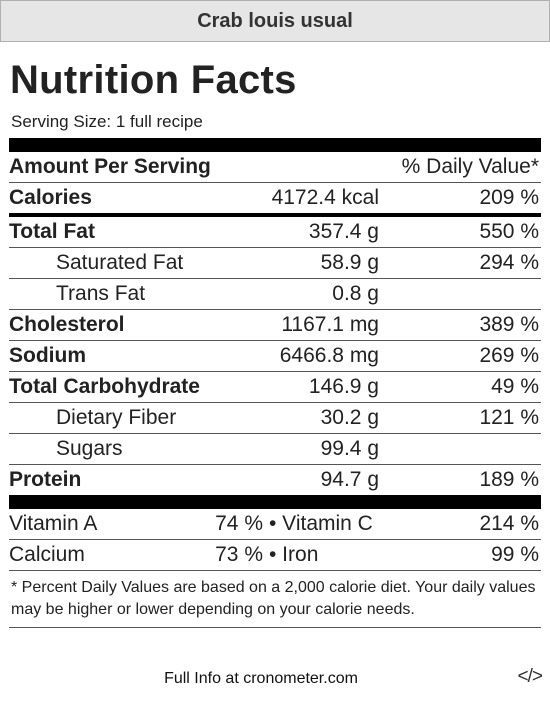 The image size is (550, 710). I want to click on nutrient-row-sugars: Sugars 99.4 g, so click(275, 449).